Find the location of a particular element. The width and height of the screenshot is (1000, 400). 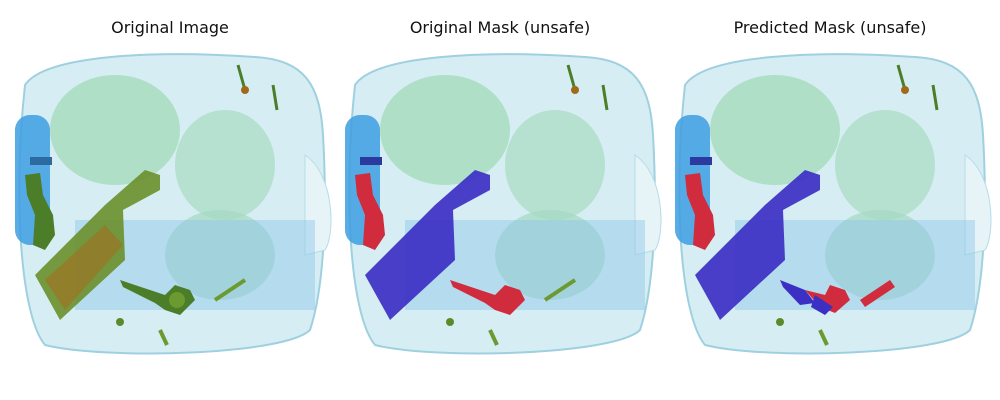

gun-object-left is located at coordinates (40, 211).